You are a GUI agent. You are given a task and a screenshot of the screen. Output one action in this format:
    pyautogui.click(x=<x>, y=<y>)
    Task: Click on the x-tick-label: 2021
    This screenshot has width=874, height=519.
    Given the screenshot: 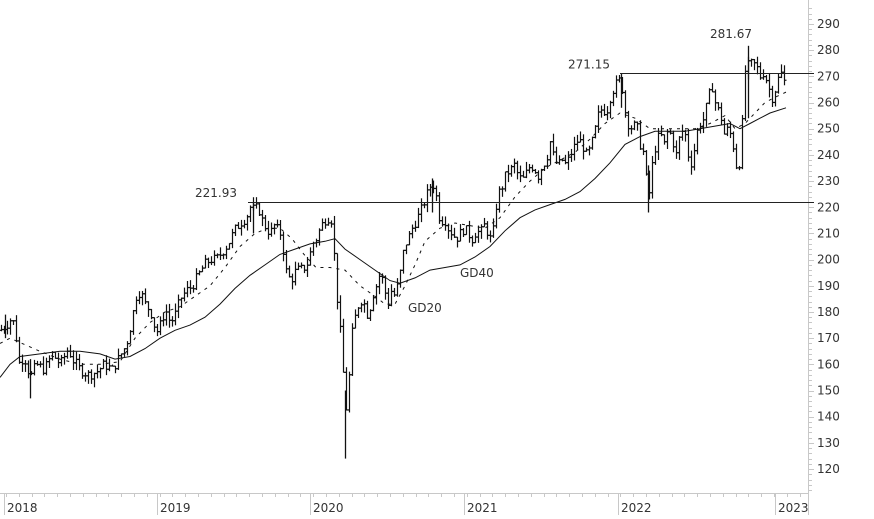 What is the action you would take?
    pyautogui.click(x=482, y=508)
    